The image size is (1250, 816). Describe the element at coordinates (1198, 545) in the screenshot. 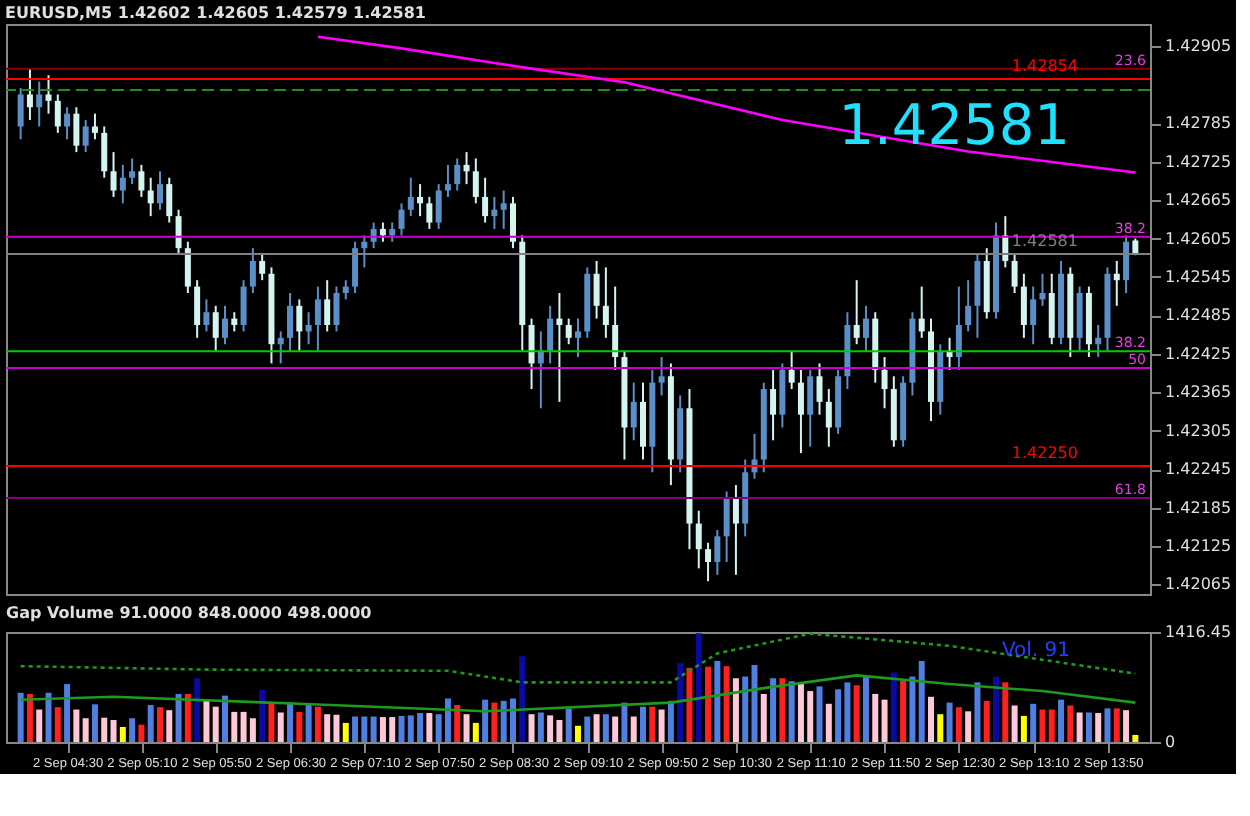

I see `y-tick-label: 1.42125` at that location.